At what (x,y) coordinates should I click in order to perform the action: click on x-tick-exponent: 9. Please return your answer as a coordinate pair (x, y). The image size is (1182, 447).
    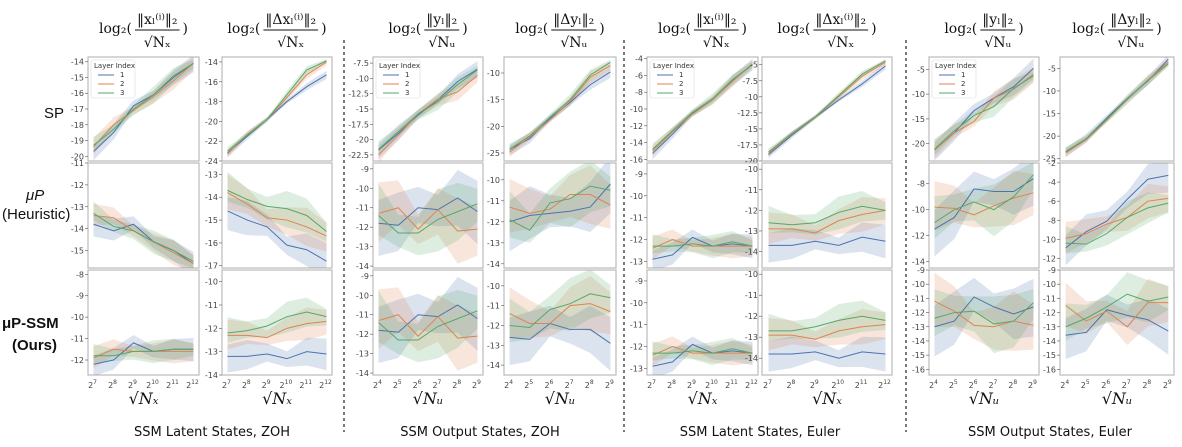
    Looking at the image, I should click on (1035, 382).